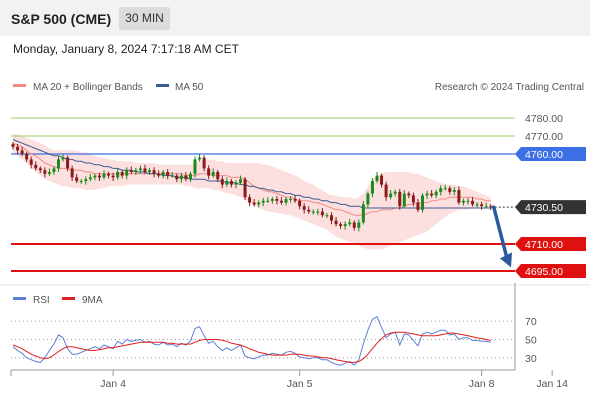 The height and width of the screenshot is (400, 590). Describe the element at coordinates (144, 18) in the screenshot. I see `timeframe-button: 30 MIN` at that location.